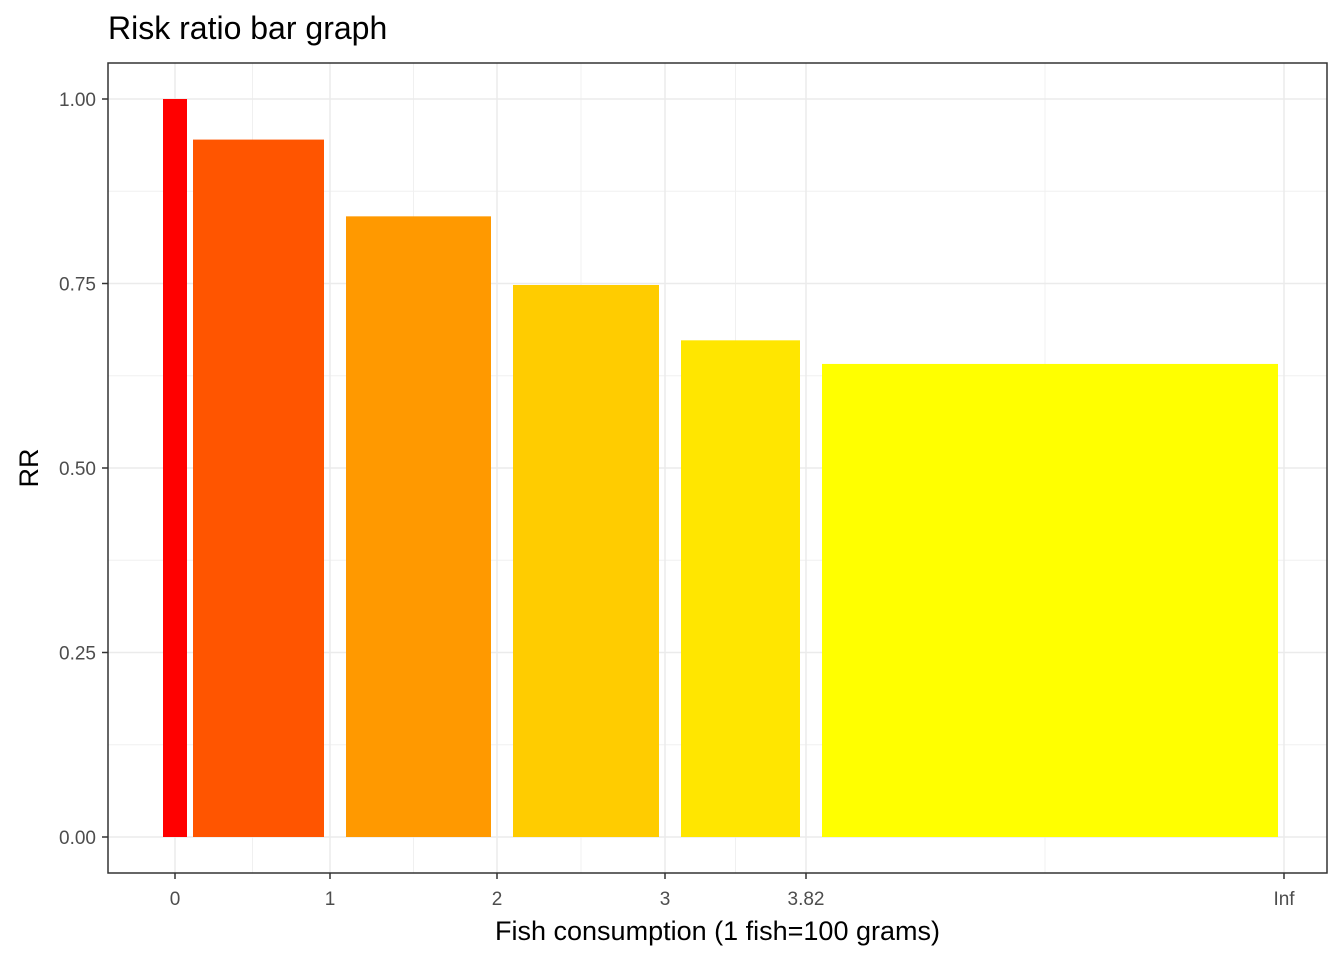  Describe the element at coordinates (29, 468) in the screenshot. I see `y-axis-title: RR` at that location.